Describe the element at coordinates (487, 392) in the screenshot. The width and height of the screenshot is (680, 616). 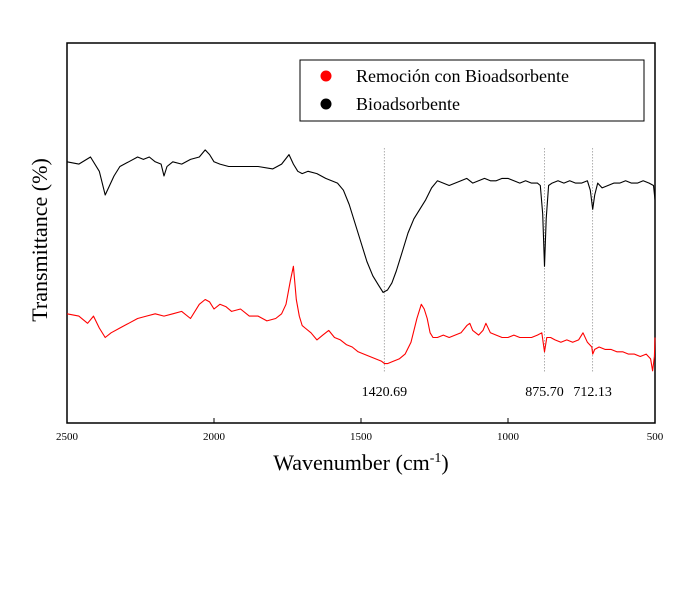
I see `annotation-labels: 1420.69 875.70 712.13` at that location.